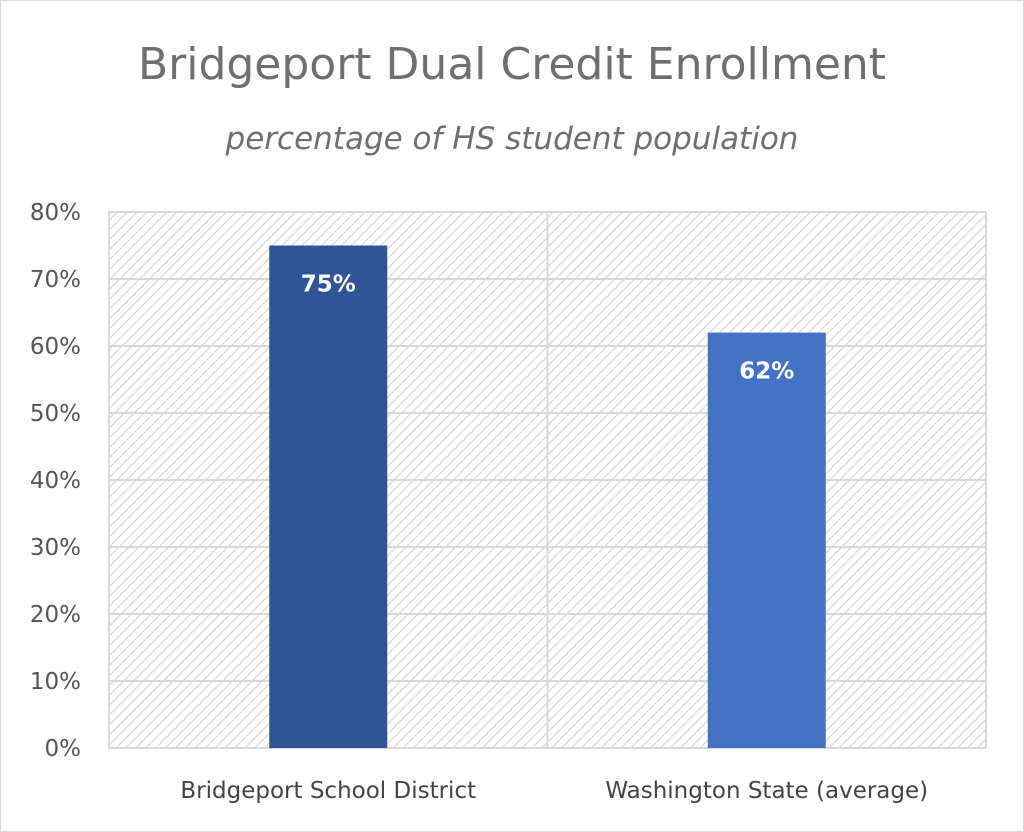 Image resolution: width=1024 pixels, height=832 pixels. What do you see at coordinates (766, 791) in the screenshot?
I see `x-category-label: Washington State (average)` at bounding box center [766, 791].